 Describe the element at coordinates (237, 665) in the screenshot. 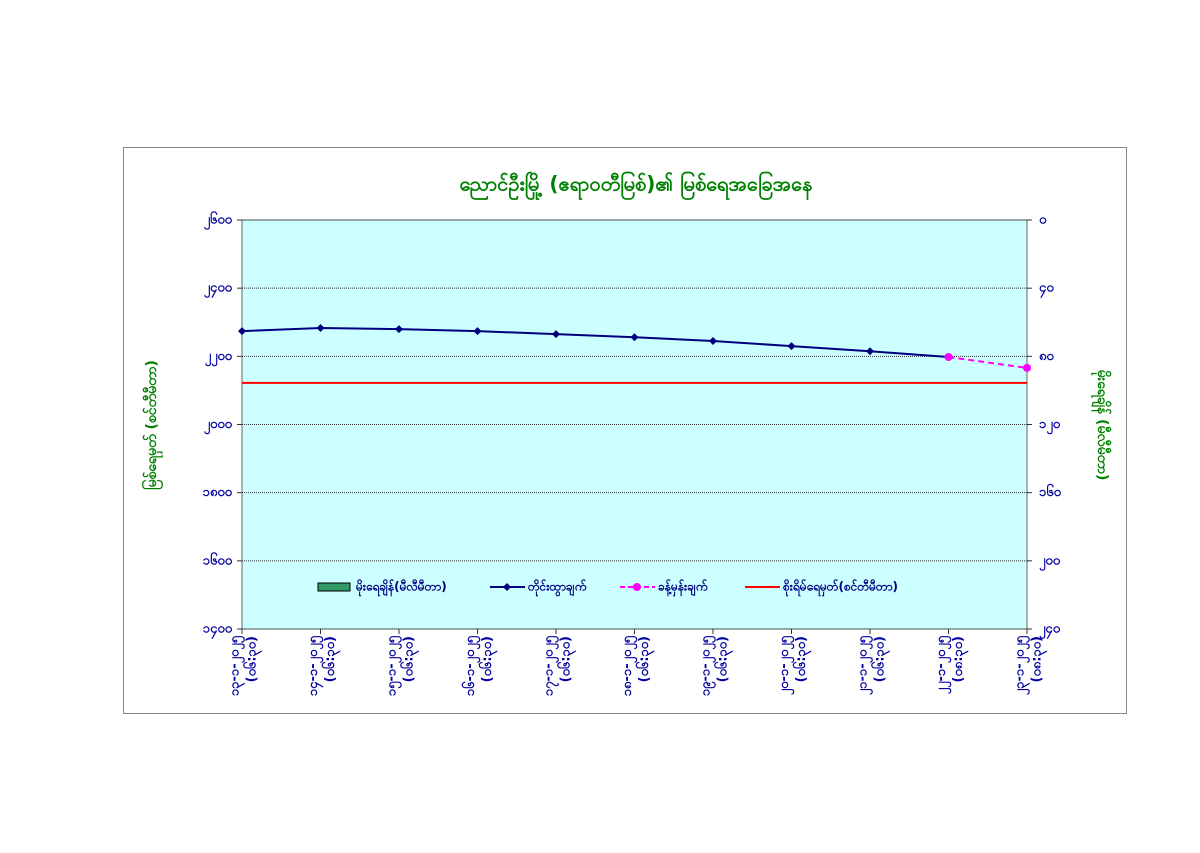

I see `x-tick-label: ၁၃-၁-၂၀၂၅` at that location.